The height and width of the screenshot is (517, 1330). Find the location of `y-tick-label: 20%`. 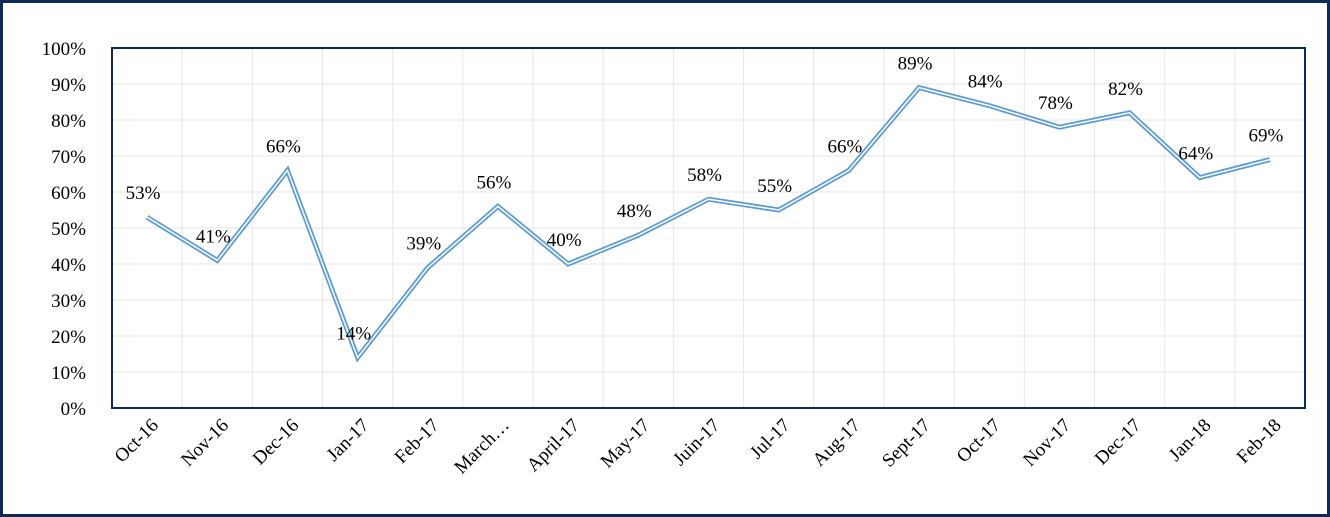

y-tick-label: 20% is located at coordinates (68, 337).